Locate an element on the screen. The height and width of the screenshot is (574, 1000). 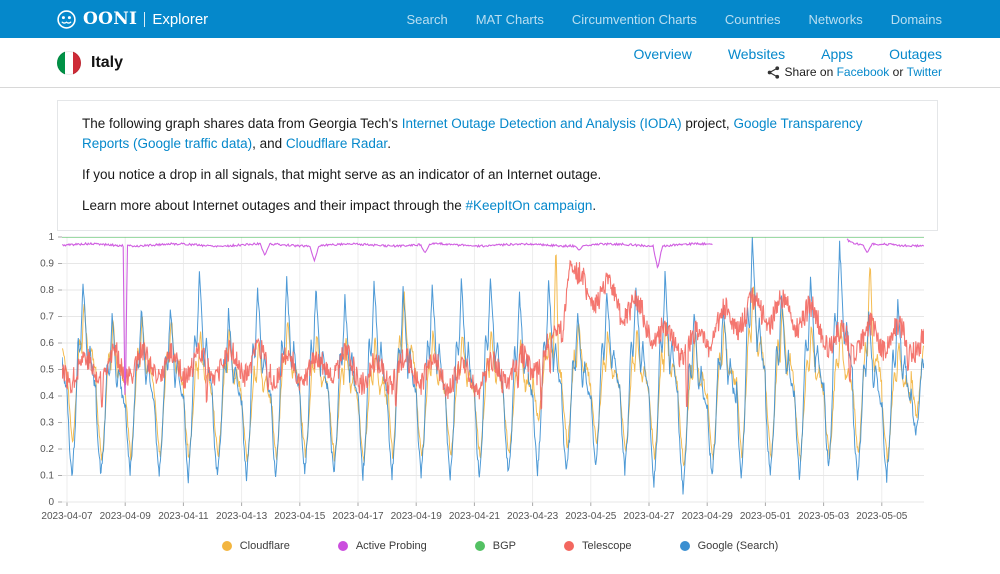
legend-label: Telescope is located at coordinates (607, 546).